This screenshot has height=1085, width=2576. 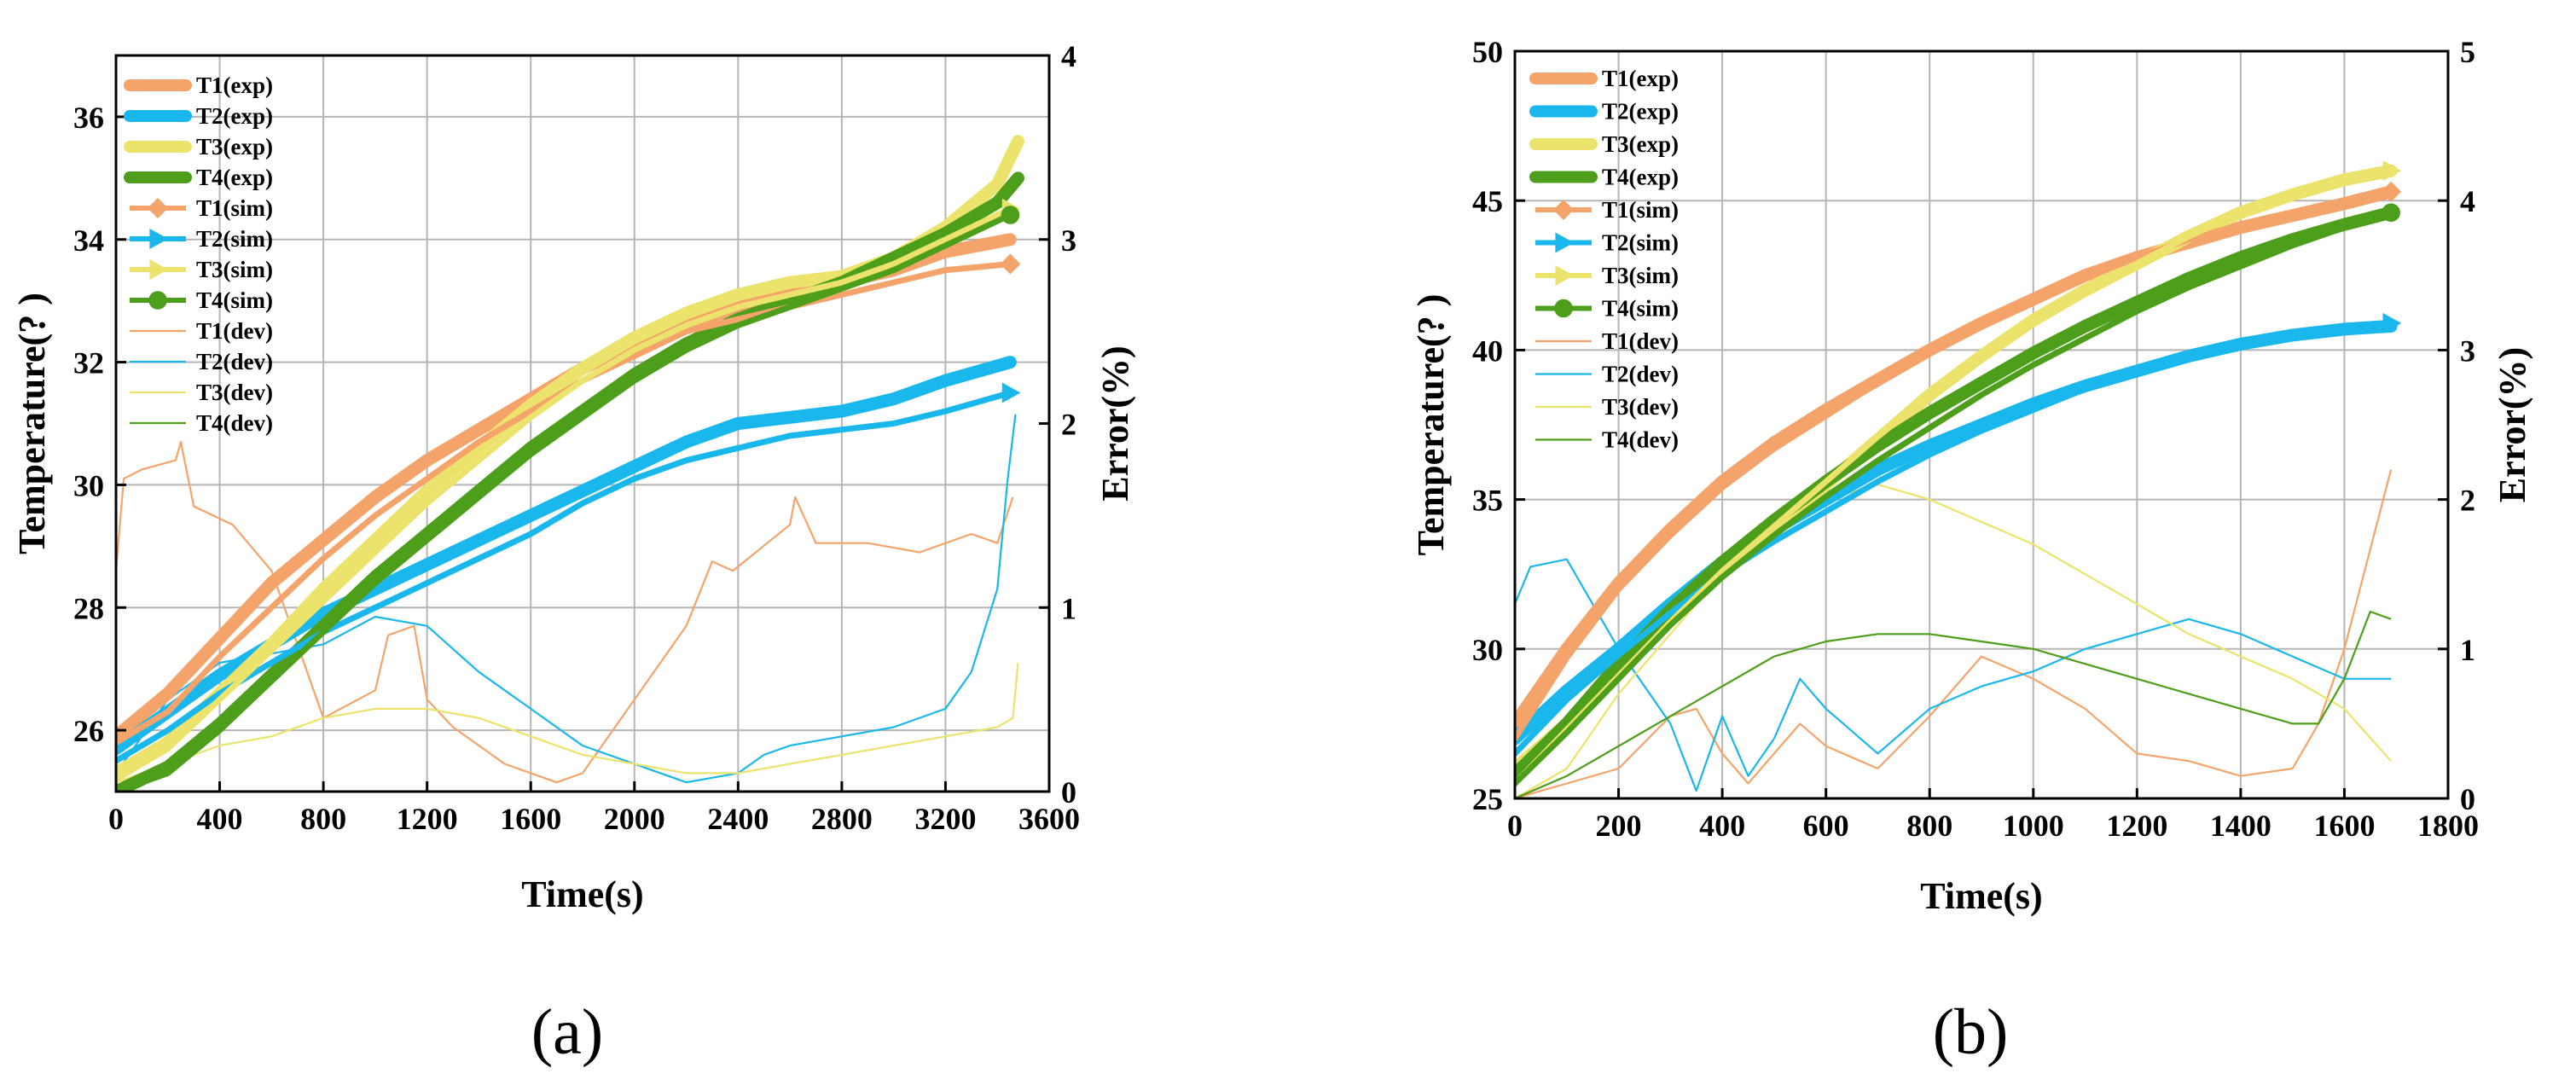 I want to click on panel-label: (b), so click(x=1971, y=1032).